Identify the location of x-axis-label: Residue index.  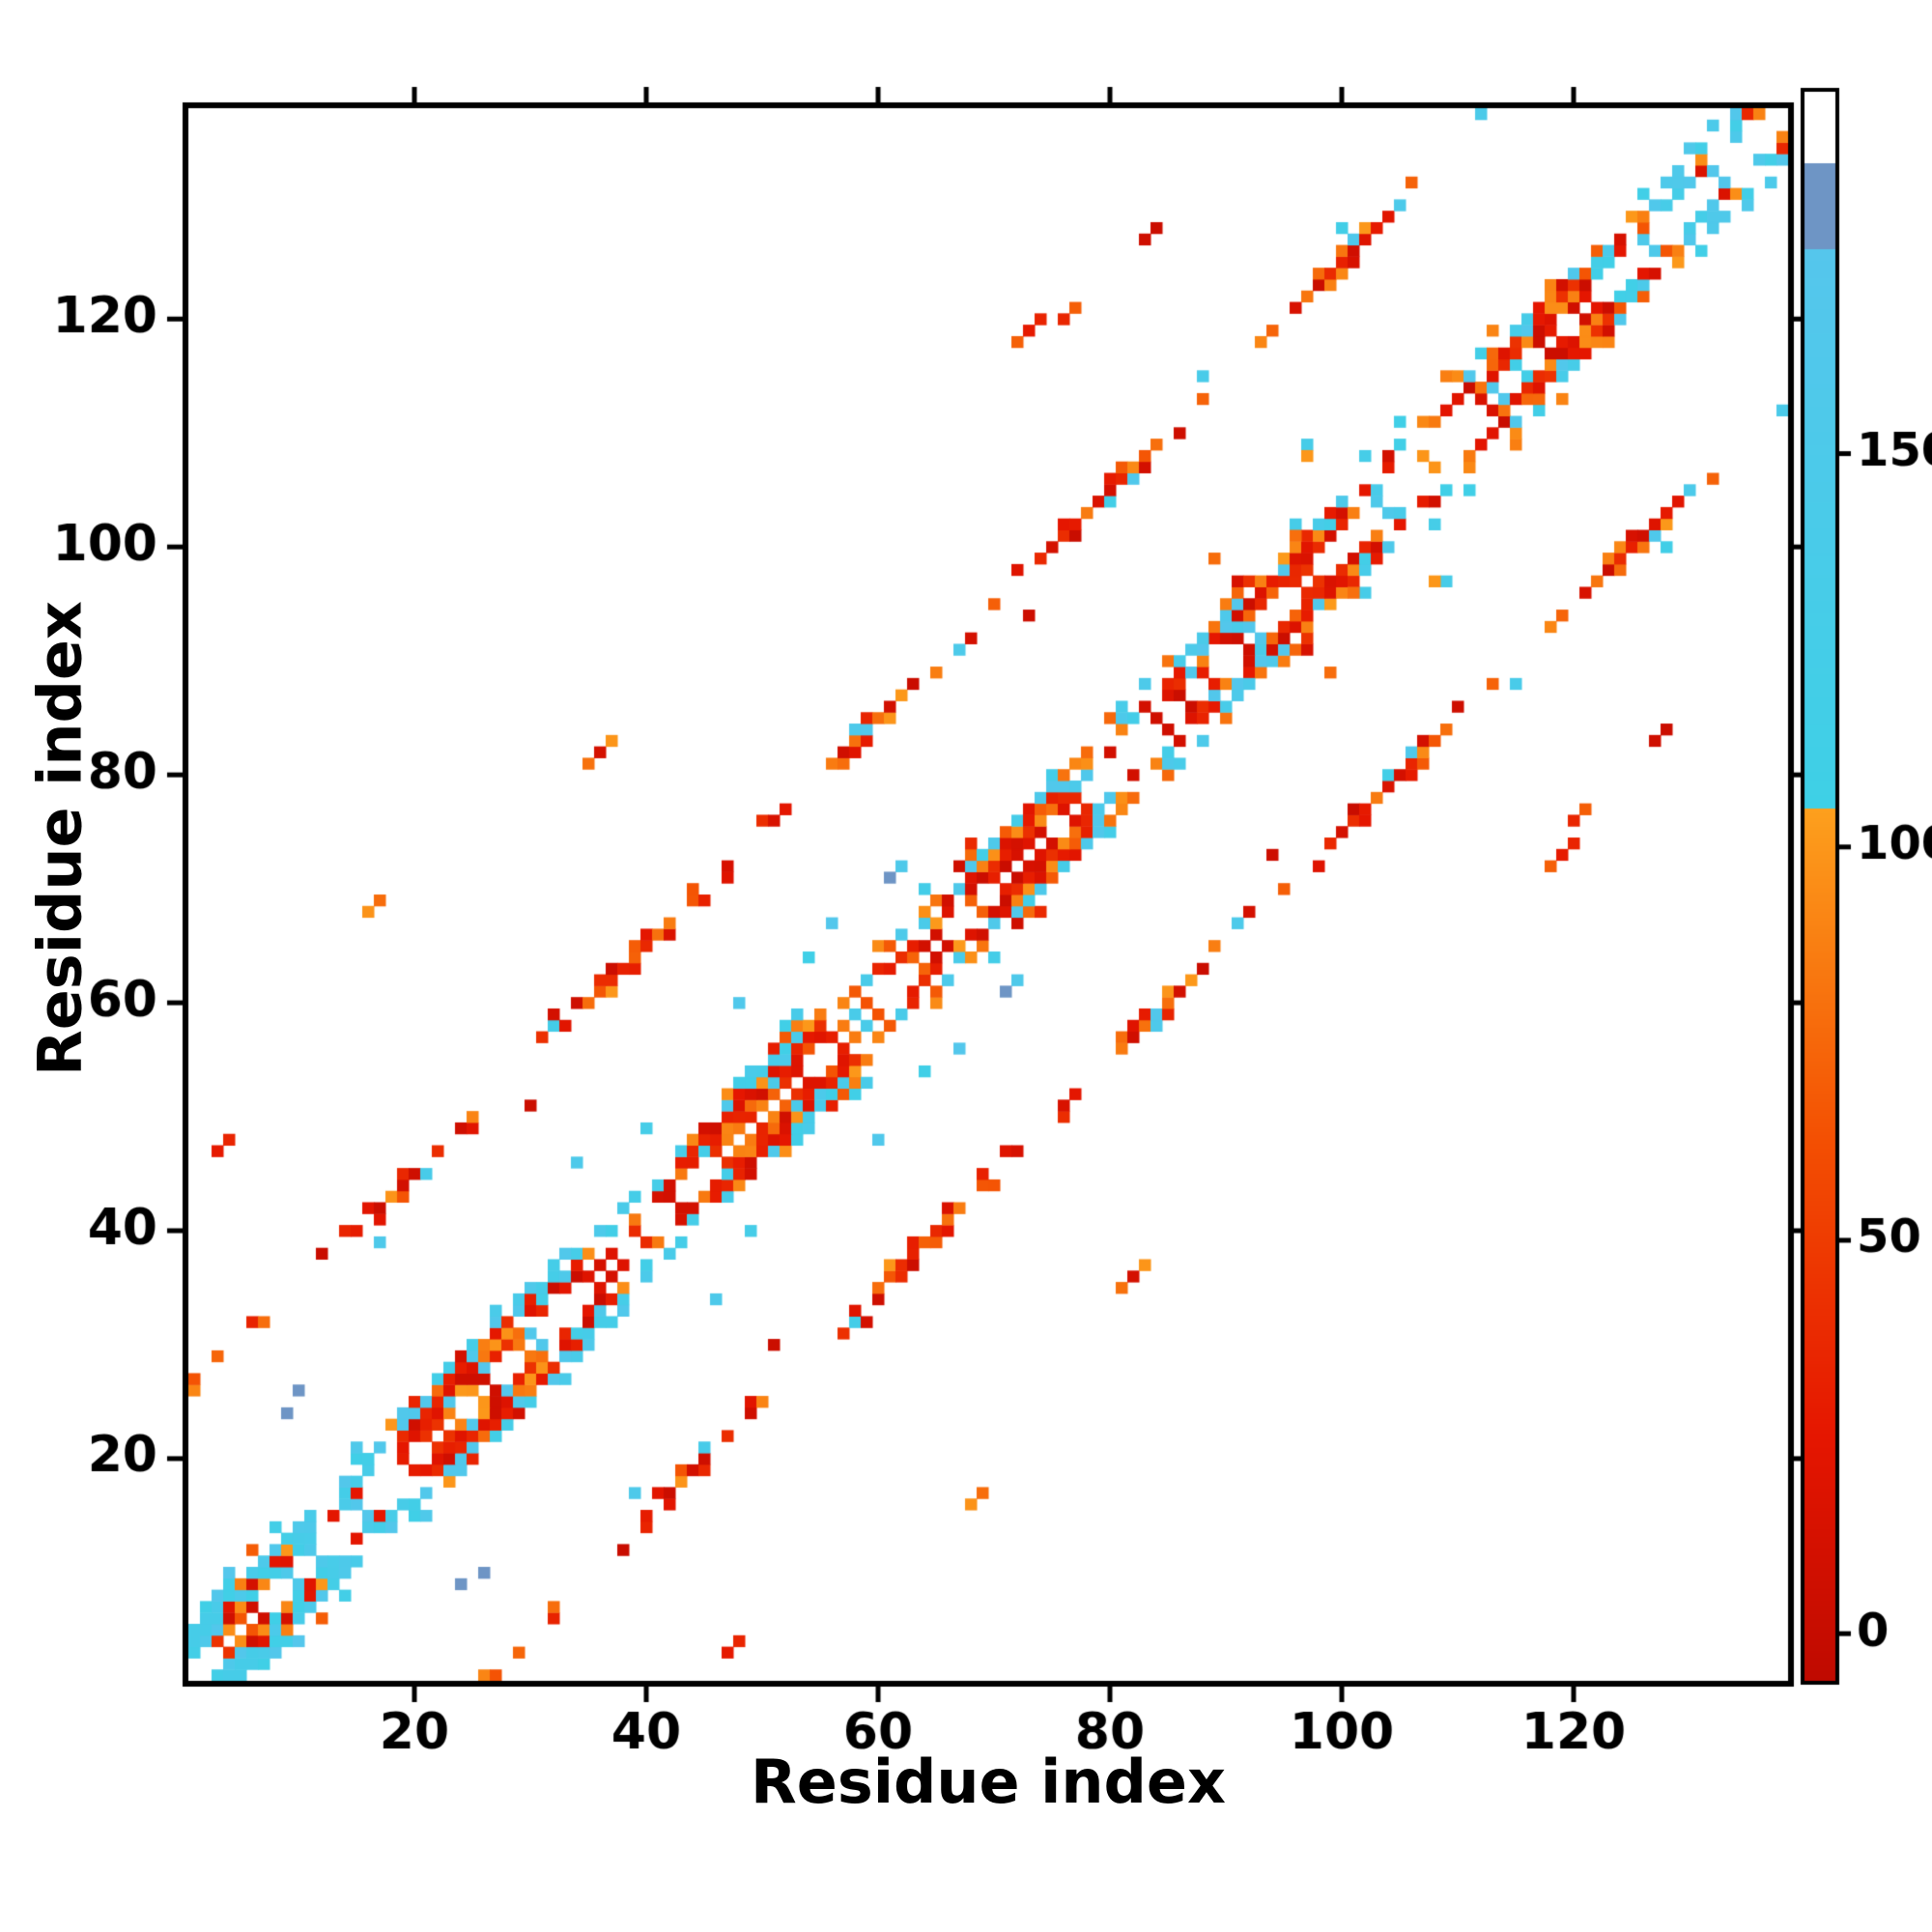
(988, 1782).